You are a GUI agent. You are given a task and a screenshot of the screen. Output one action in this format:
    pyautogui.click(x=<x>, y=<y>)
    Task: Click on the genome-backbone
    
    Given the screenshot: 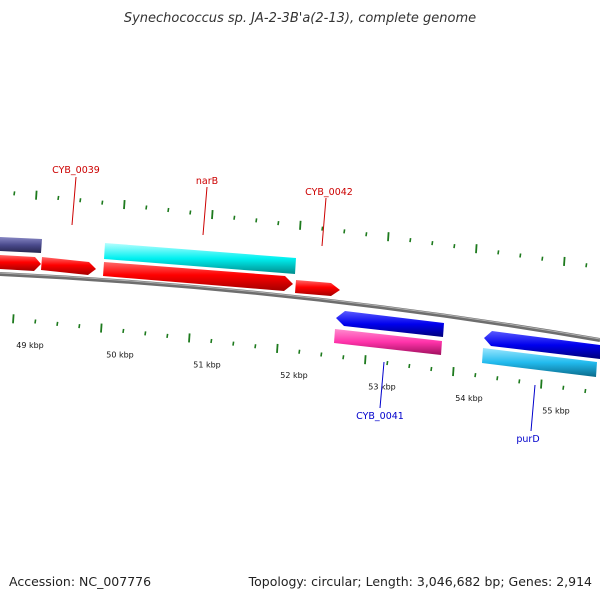 What is the action you would take?
    pyautogui.click(x=300, y=307)
    